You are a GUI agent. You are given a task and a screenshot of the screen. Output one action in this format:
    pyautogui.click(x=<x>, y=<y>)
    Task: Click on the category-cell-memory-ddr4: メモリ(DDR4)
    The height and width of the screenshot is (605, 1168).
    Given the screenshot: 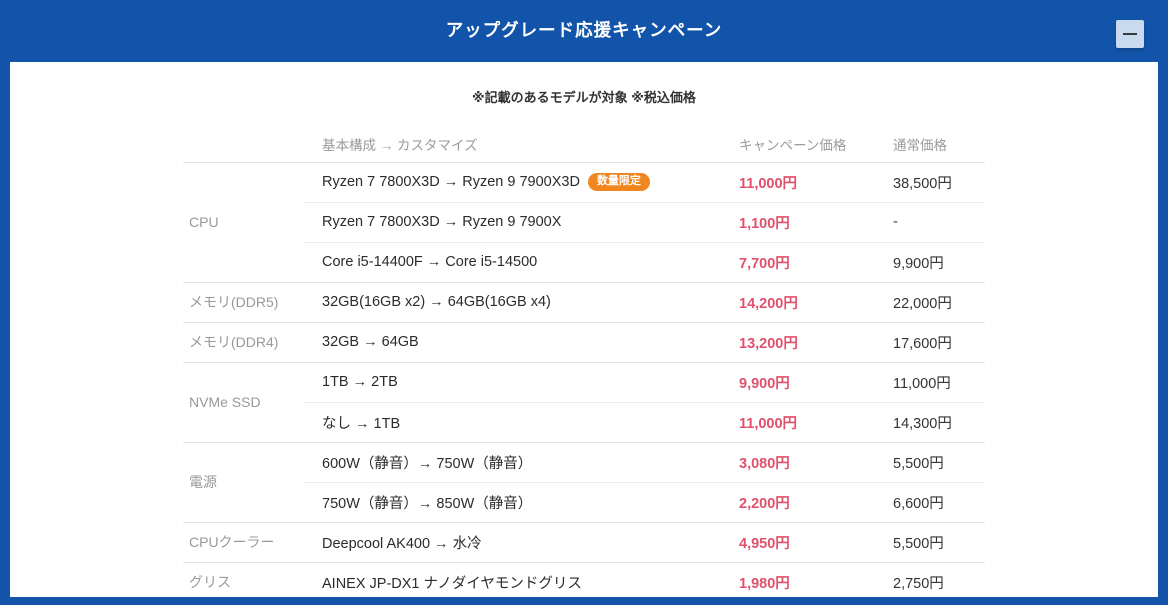 What is the action you would take?
    pyautogui.click(x=244, y=341)
    